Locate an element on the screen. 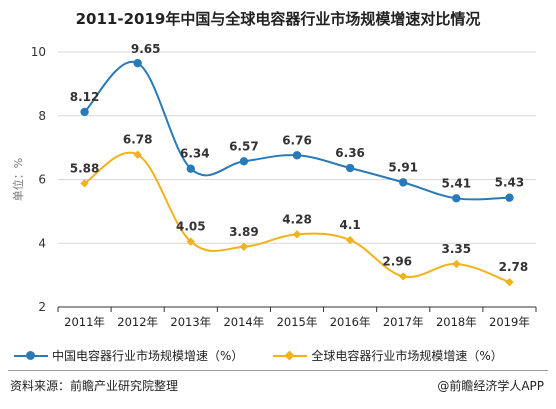  legend: 中国电容器行业市场规模增速（%） 全球电容器行业市场规模增速（%） is located at coordinates (258, 355).